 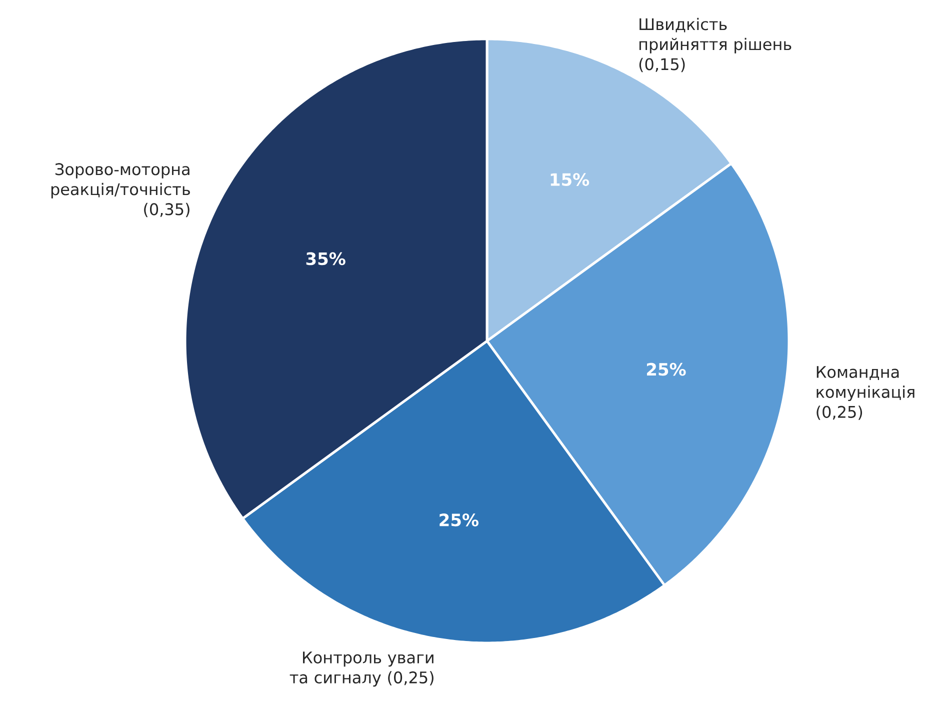 What do you see at coordinates (865, 393) in the screenshot?
I see `slice-label: Командна комунікація (0,25)` at bounding box center [865, 393].